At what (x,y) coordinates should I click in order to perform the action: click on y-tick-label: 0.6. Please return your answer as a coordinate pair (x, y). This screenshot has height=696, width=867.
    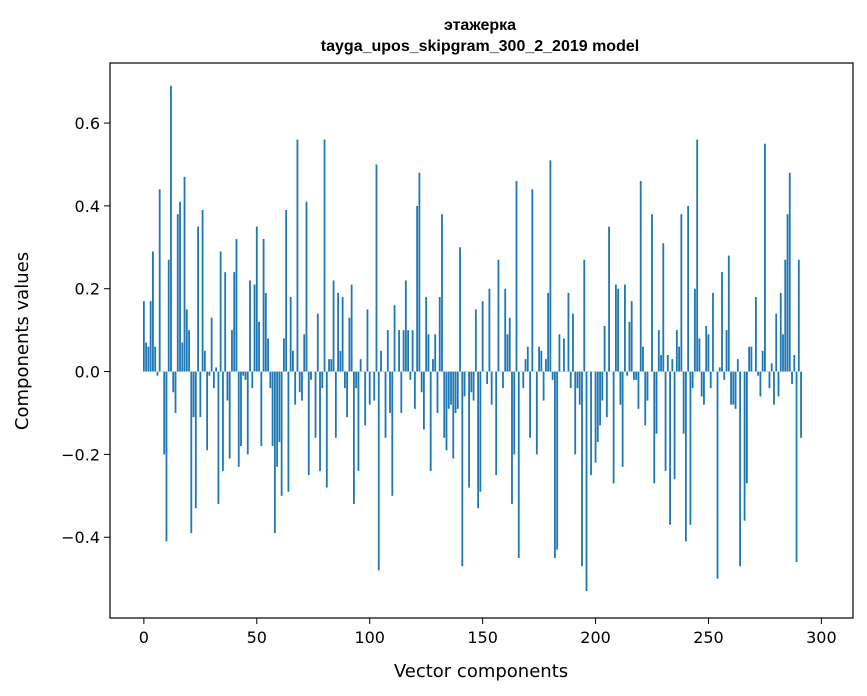
    Looking at the image, I should click on (87, 123).